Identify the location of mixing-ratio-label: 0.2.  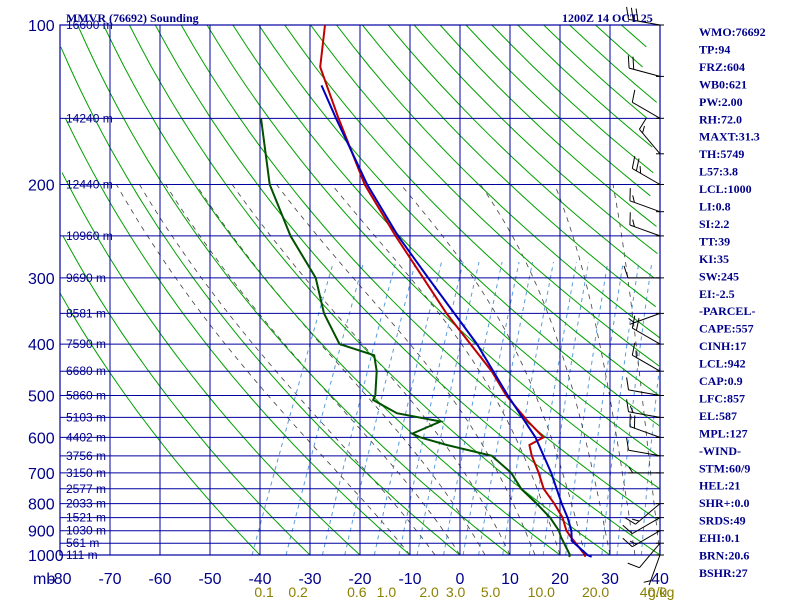
(298, 592).